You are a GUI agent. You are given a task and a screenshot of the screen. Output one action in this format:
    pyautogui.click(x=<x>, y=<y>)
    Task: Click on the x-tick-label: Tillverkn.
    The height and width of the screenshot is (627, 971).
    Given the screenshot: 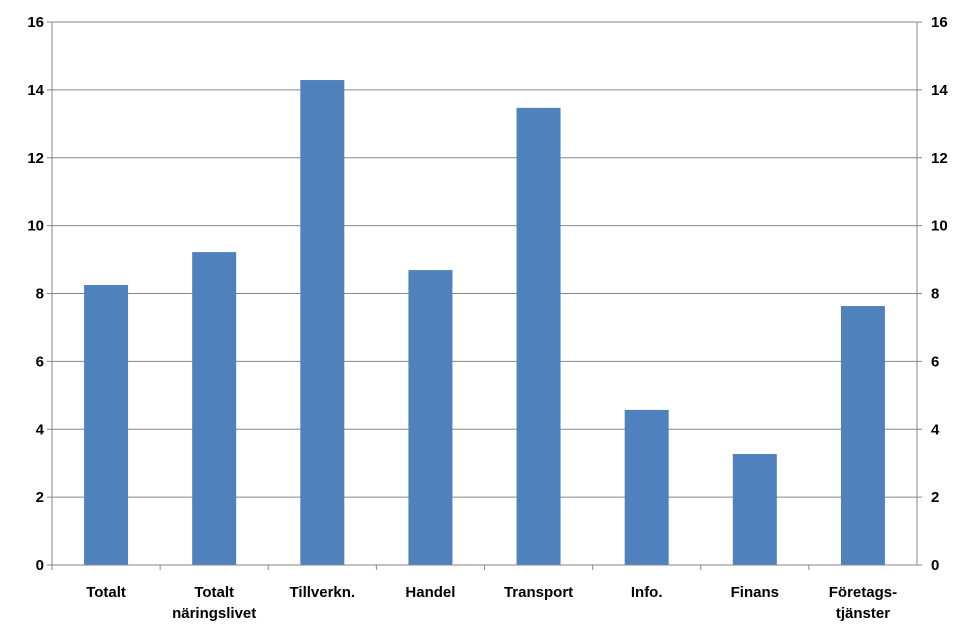 What is the action you would take?
    pyautogui.click(x=323, y=592)
    